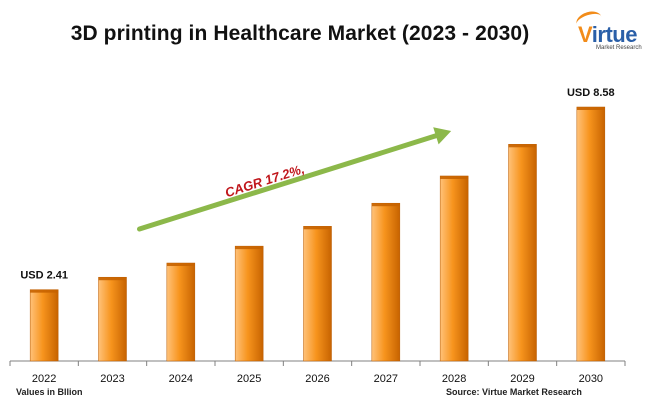 This screenshot has width=652, height=403. I want to click on virtue-logo: Virtue Market Research, so click(608, 33).